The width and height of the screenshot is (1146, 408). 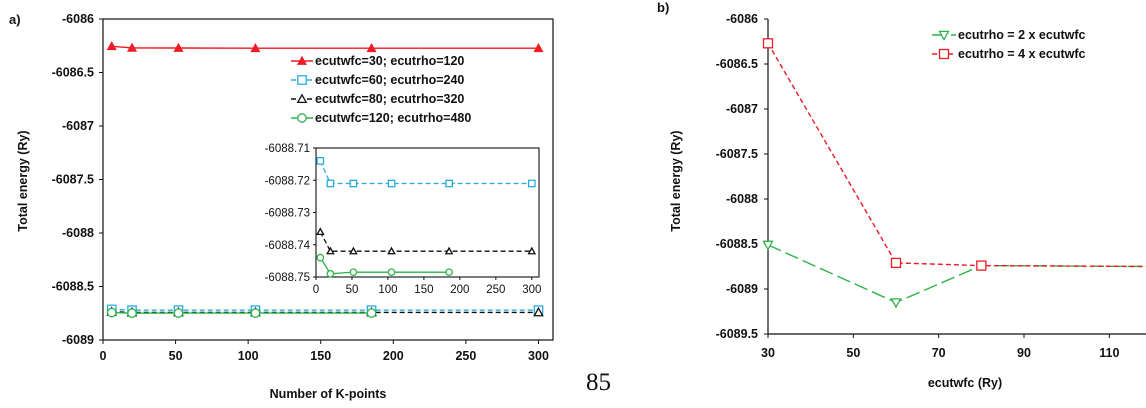 I want to click on chart-a-xtick-label: 100, so click(x=248, y=356).